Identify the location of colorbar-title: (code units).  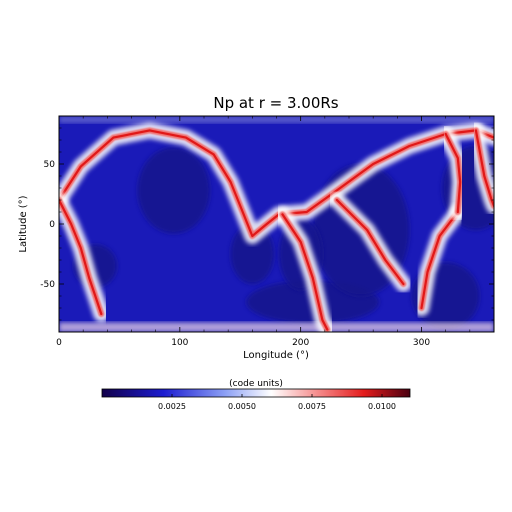
(256, 384).